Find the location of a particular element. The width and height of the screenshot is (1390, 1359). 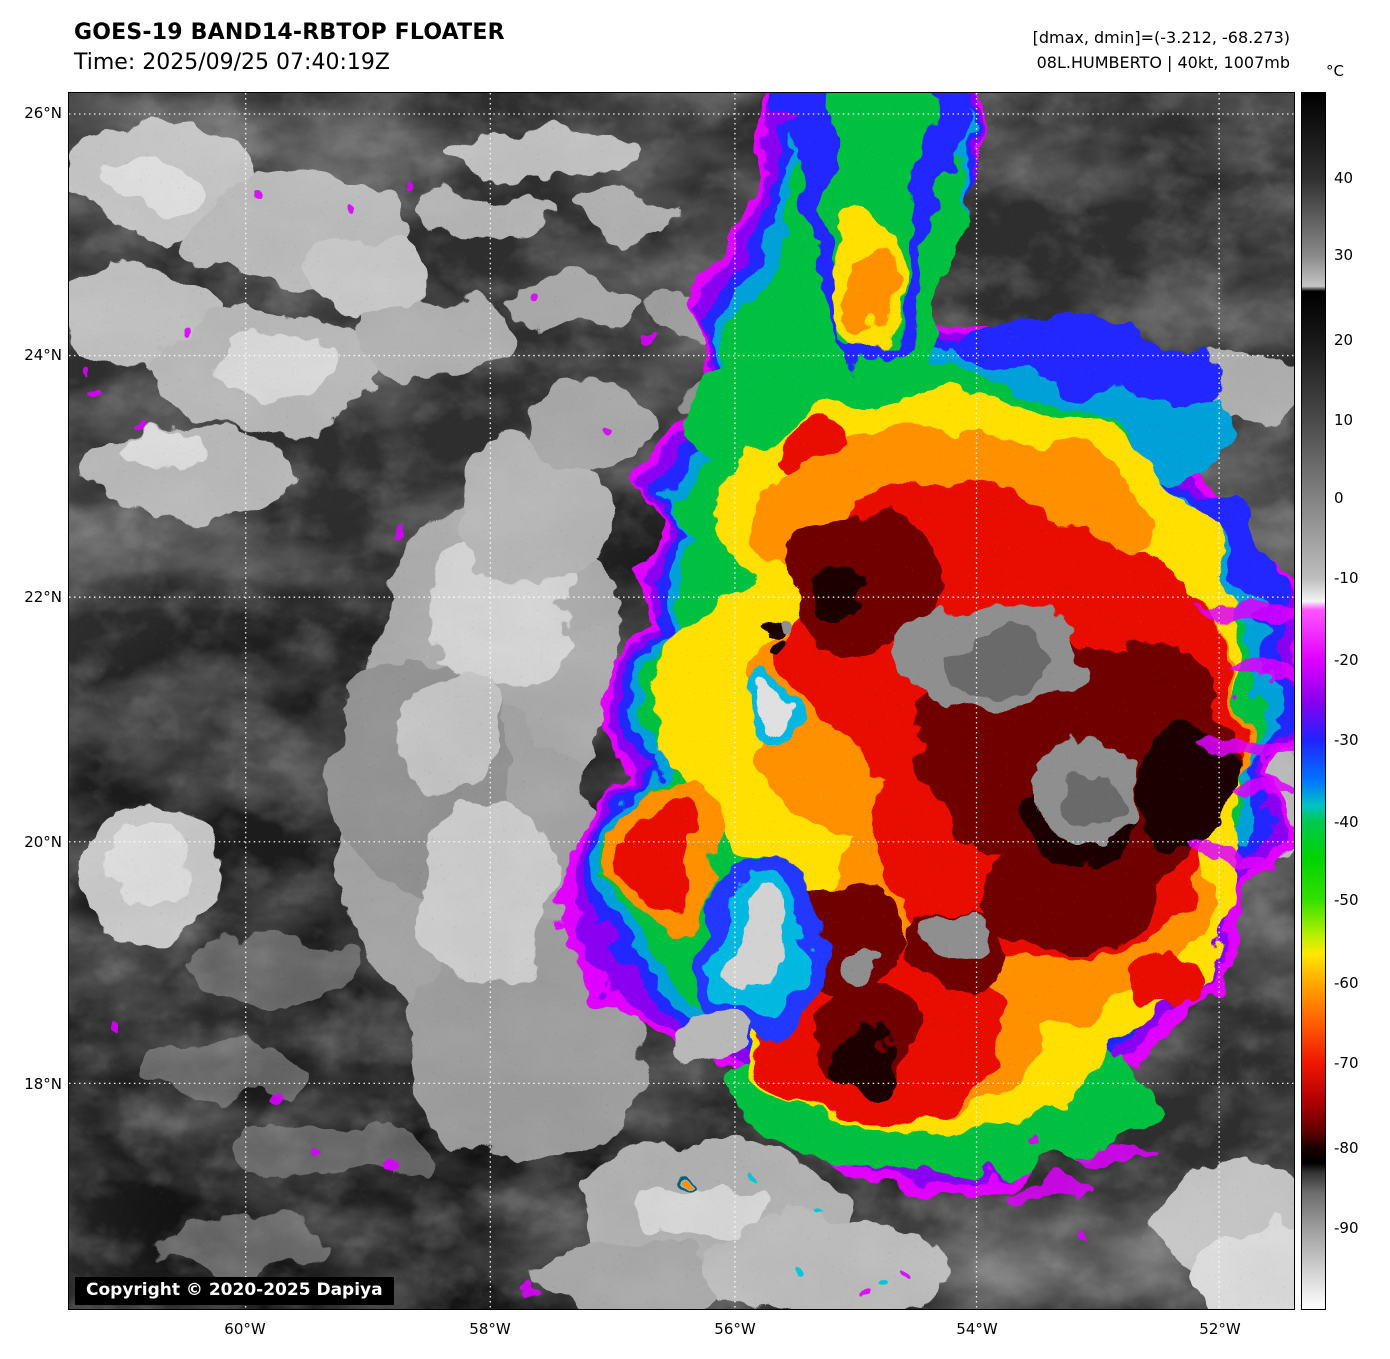

lon-label: 54°W is located at coordinates (977, 1329).